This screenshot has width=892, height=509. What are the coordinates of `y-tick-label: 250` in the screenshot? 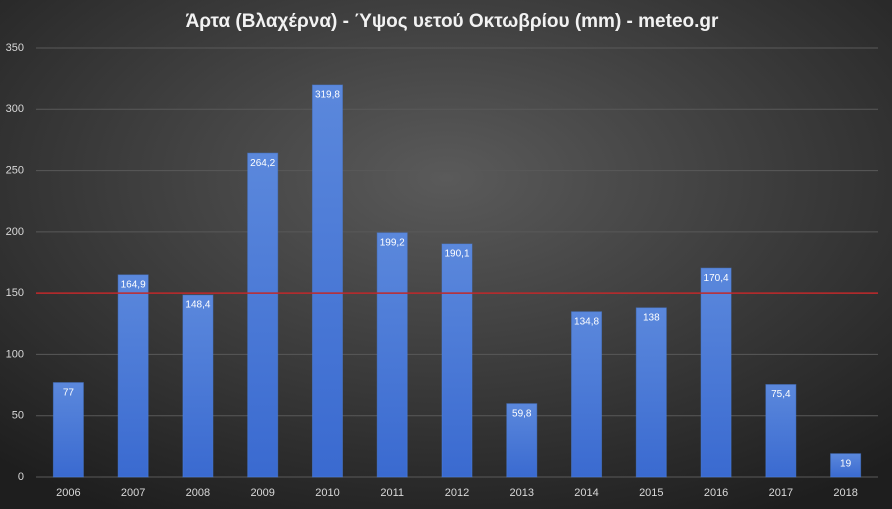 It's located at (15, 170).